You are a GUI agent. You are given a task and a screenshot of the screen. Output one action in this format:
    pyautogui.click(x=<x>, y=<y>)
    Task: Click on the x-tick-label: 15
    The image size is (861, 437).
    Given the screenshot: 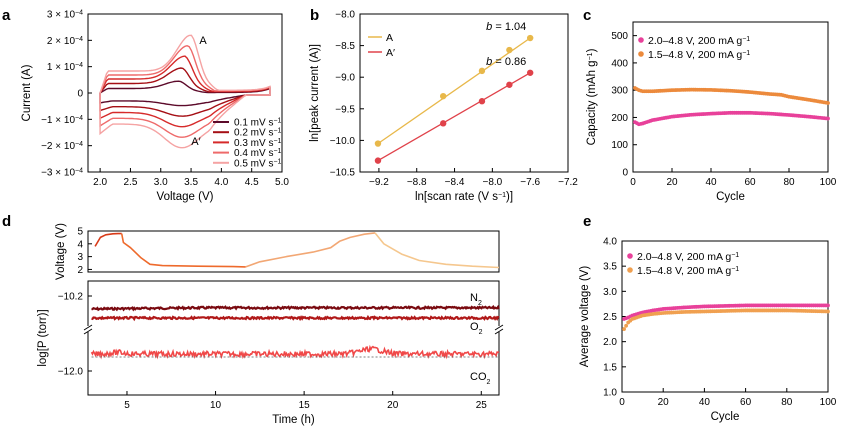 What is the action you would take?
    pyautogui.click(x=305, y=405)
    